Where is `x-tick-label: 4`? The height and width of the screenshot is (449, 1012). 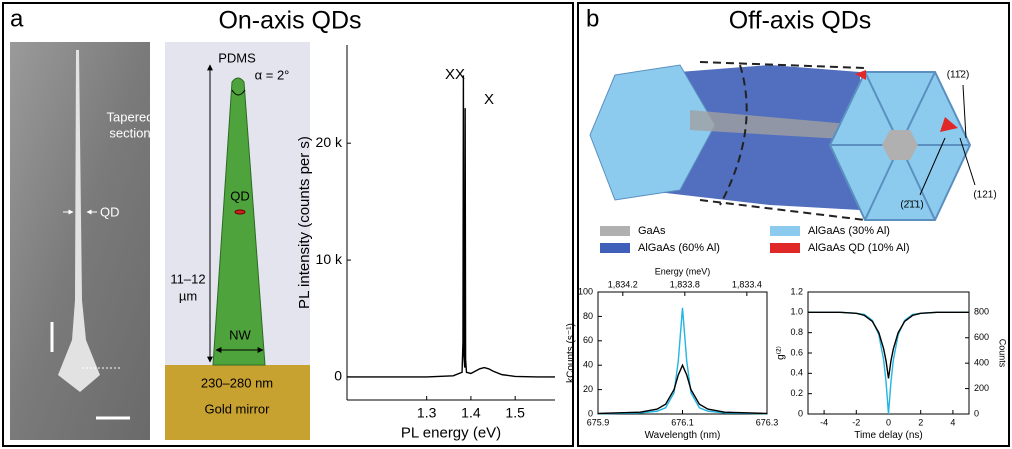
x-tick-label: 4 is located at coordinates (952, 422).